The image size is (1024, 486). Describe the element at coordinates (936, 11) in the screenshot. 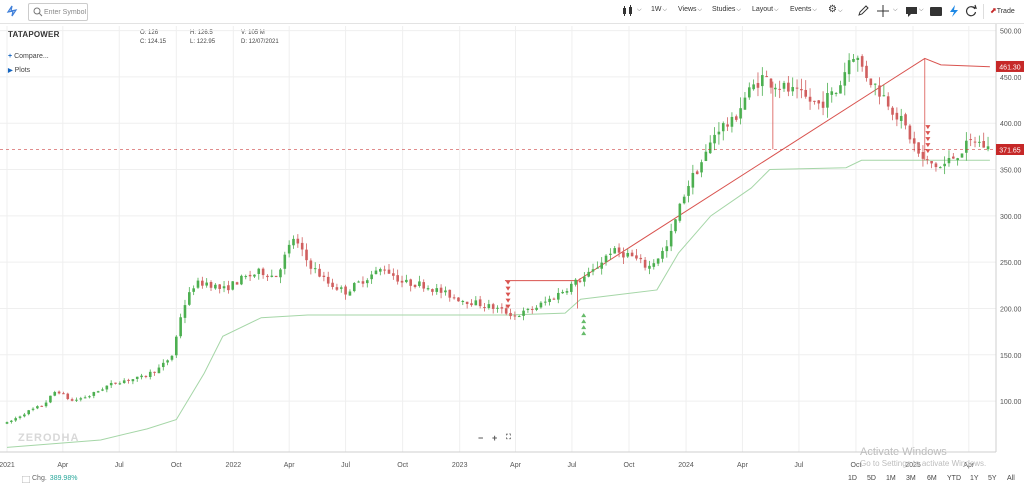

I see `camera-icon` at that location.